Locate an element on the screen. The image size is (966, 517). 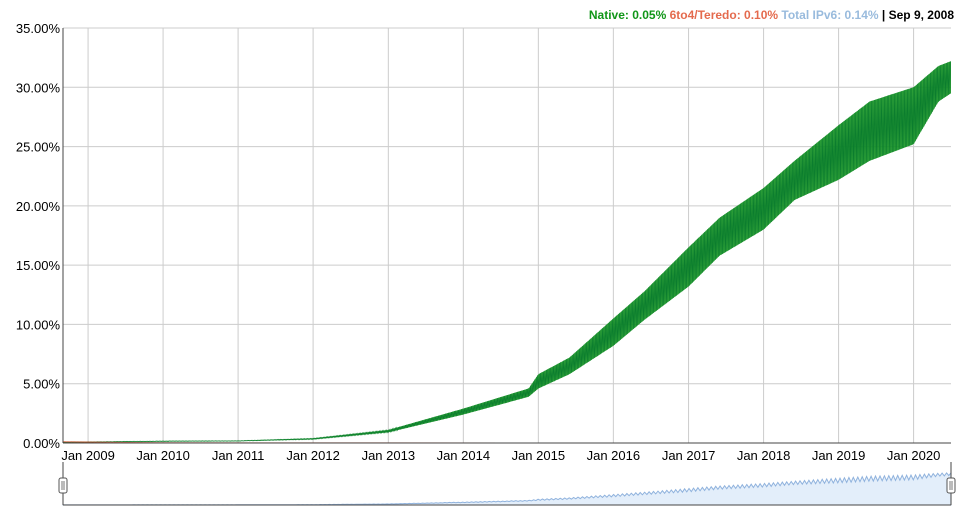
legend-native: Native: 0.05% is located at coordinates (627, 15).